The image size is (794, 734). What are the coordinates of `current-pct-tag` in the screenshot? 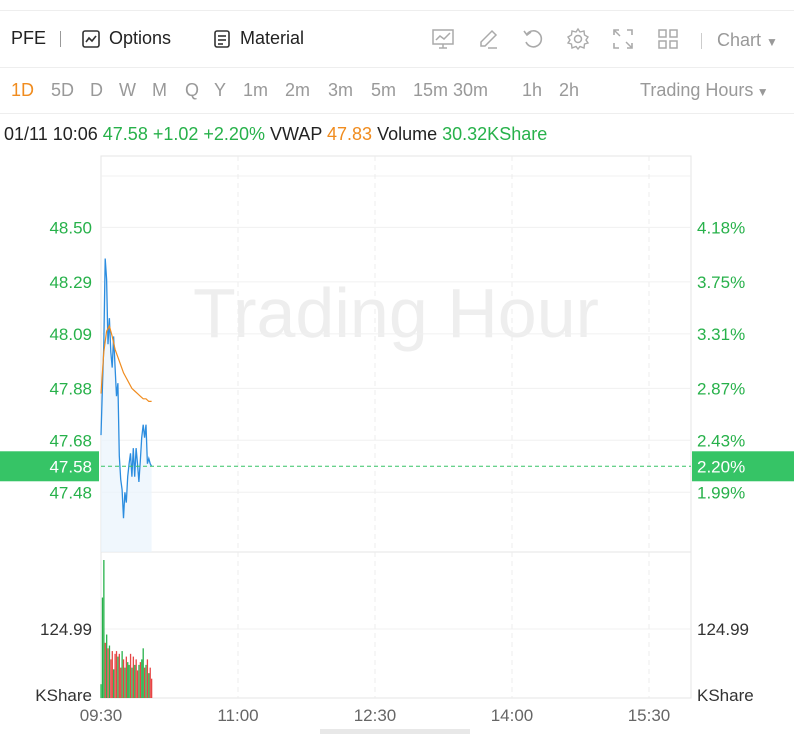 It's located at (743, 466).